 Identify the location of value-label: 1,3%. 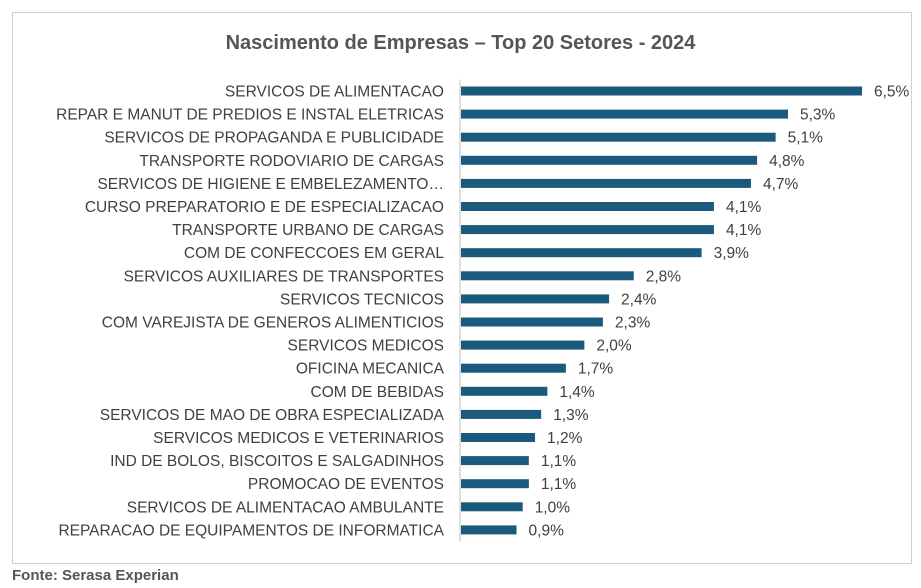
(571, 415).